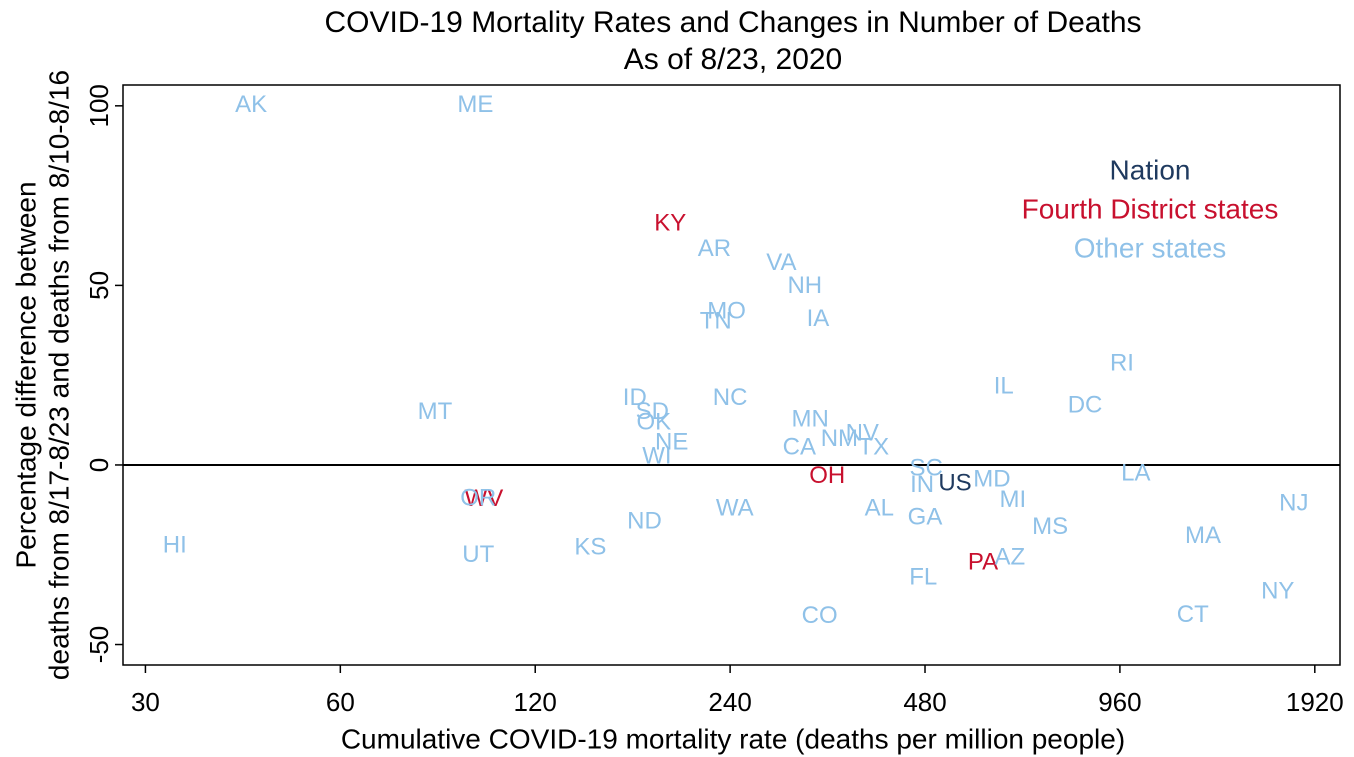 The height and width of the screenshot is (757, 1354). I want to click on point-label: WV, so click(484, 498).